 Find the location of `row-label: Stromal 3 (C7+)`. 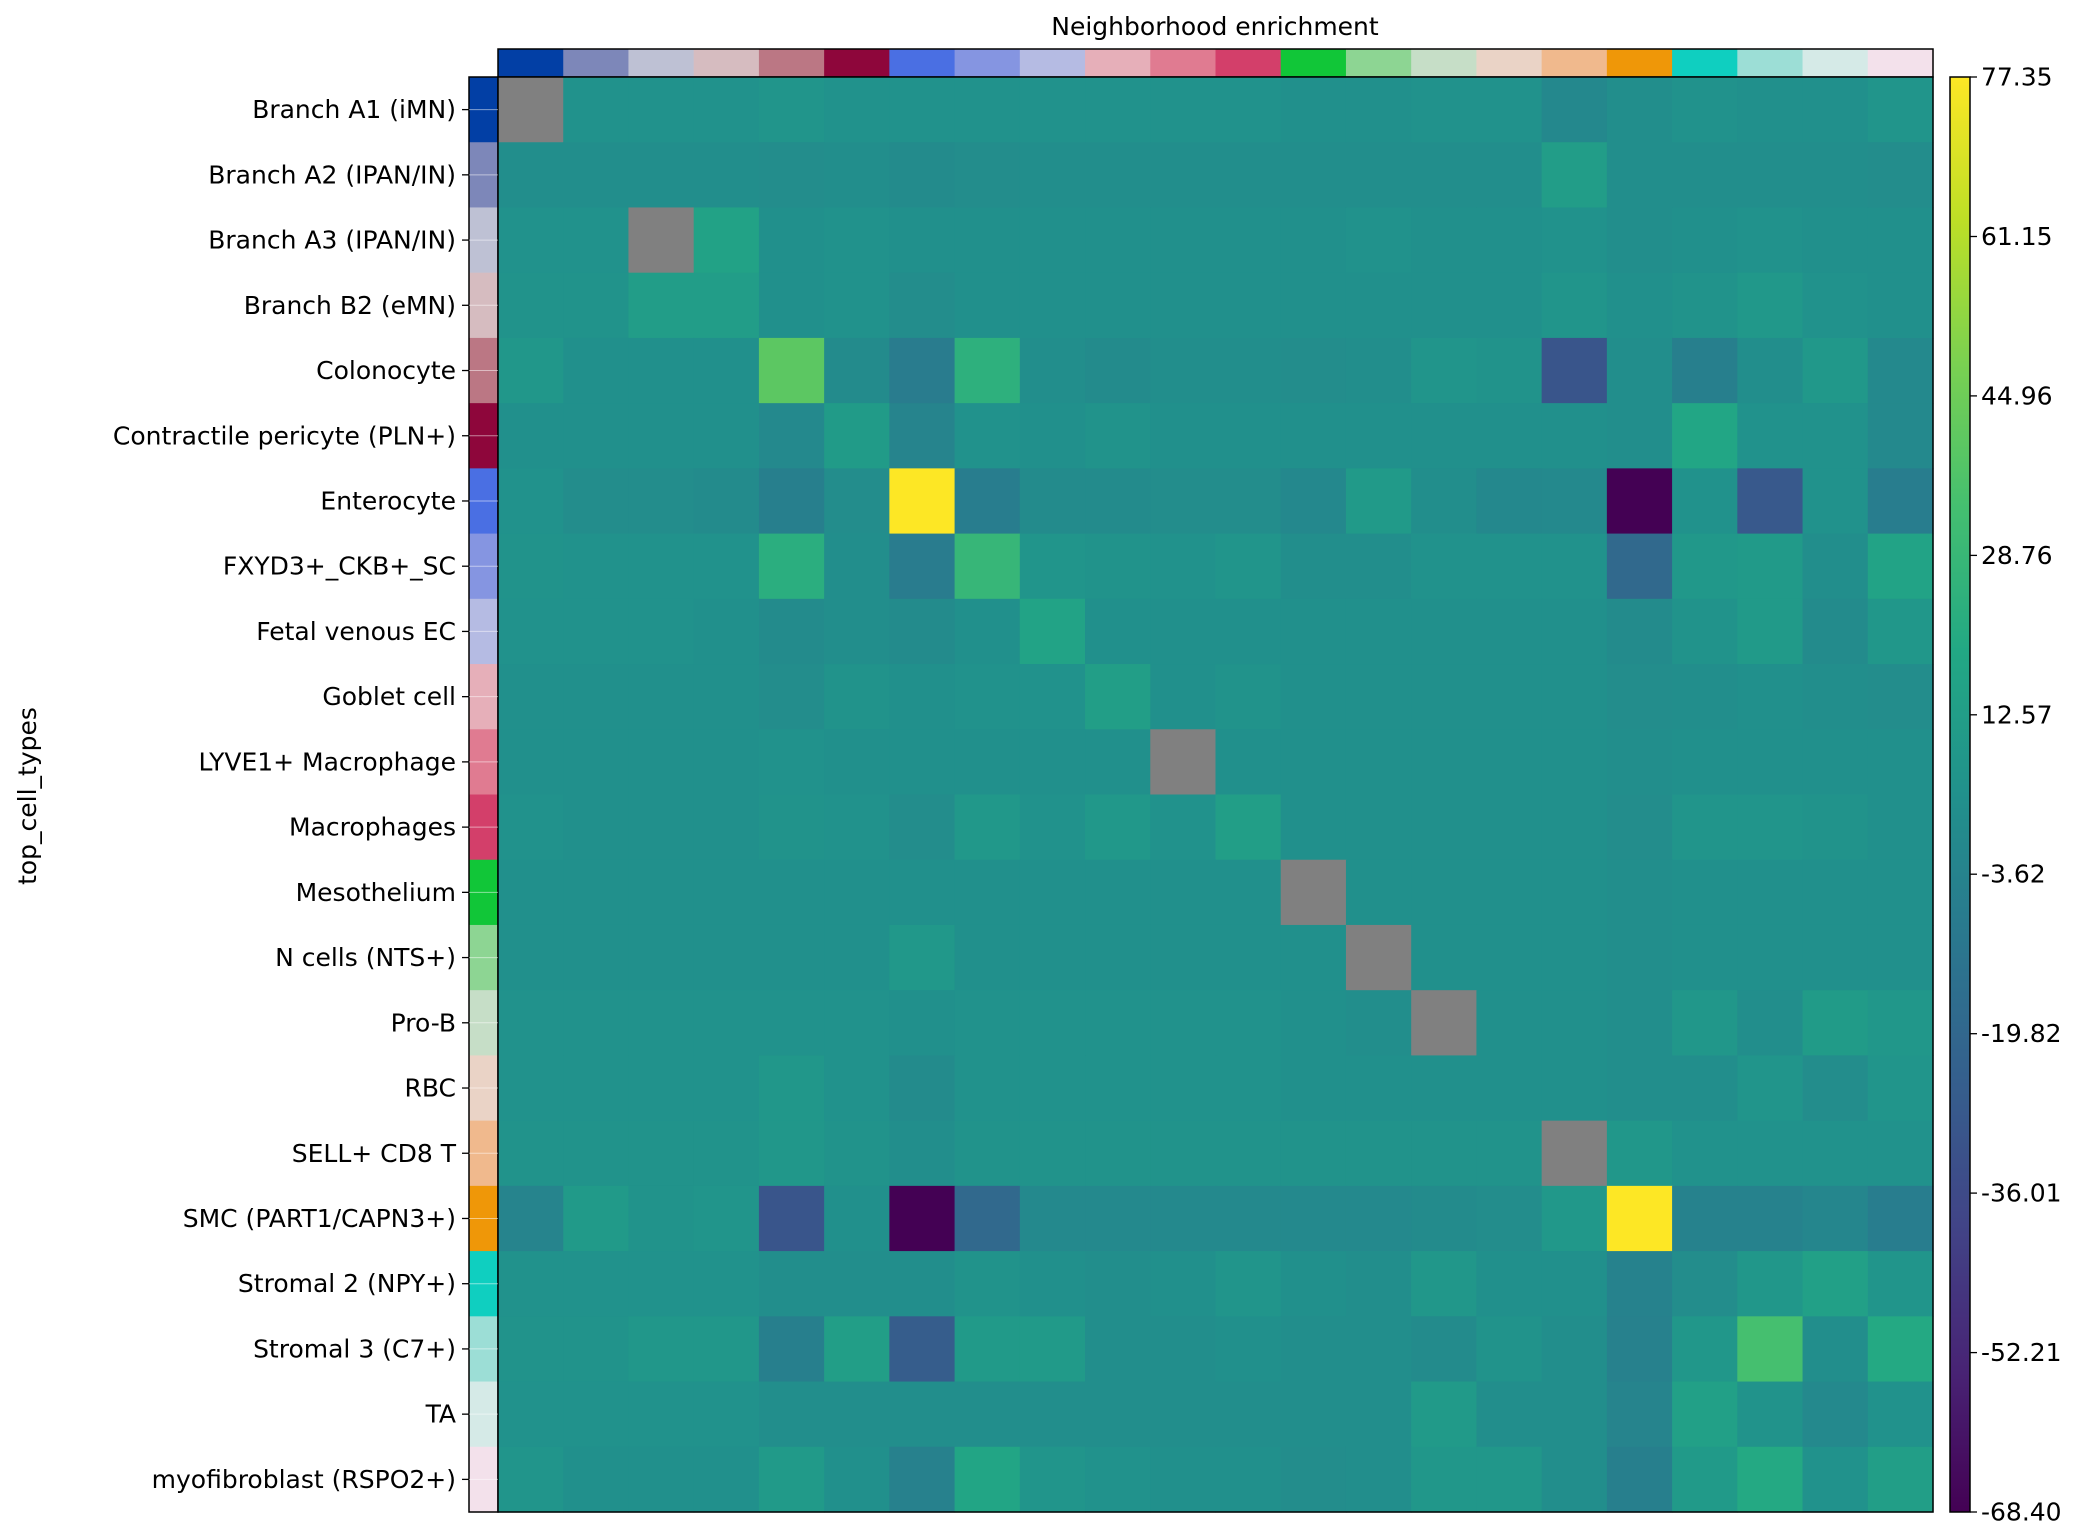

row-label: Stromal 3 (C7+) is located at coordinates (354, 1348).